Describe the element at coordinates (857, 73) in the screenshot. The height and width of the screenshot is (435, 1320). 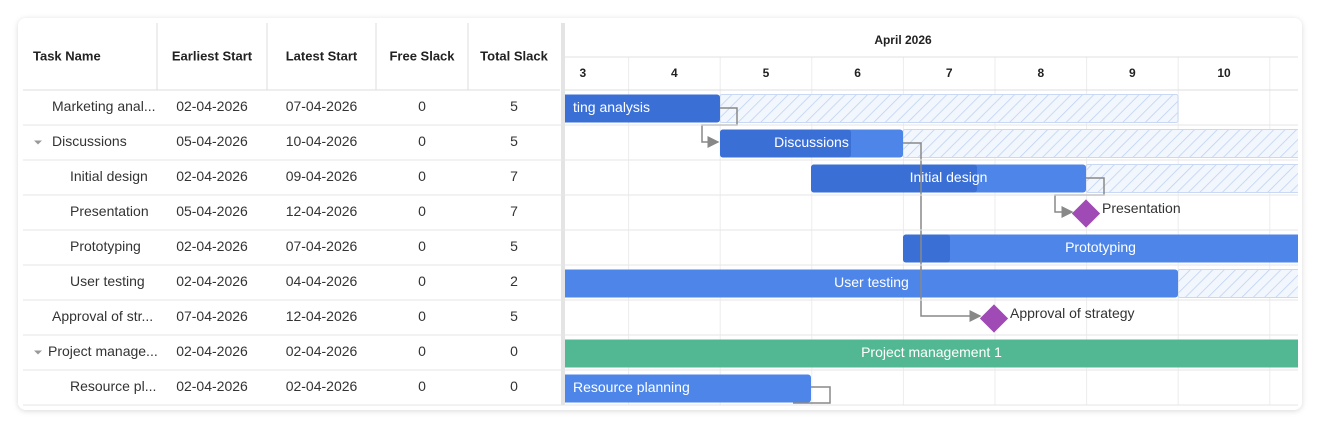
I see `day-label: 6` at that location.